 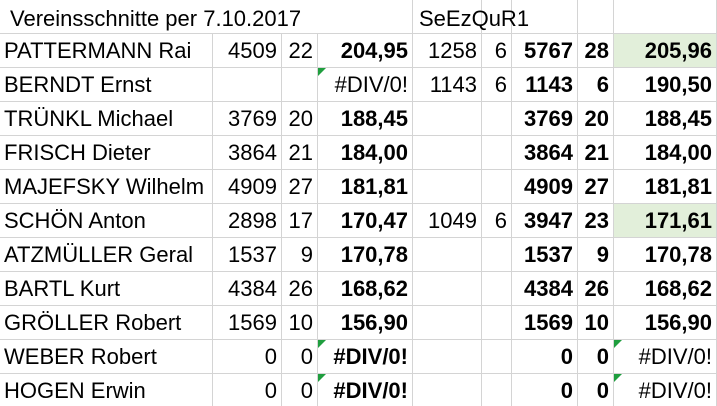 I want to click on value-cell: 4509, so click(x=247, y=51).